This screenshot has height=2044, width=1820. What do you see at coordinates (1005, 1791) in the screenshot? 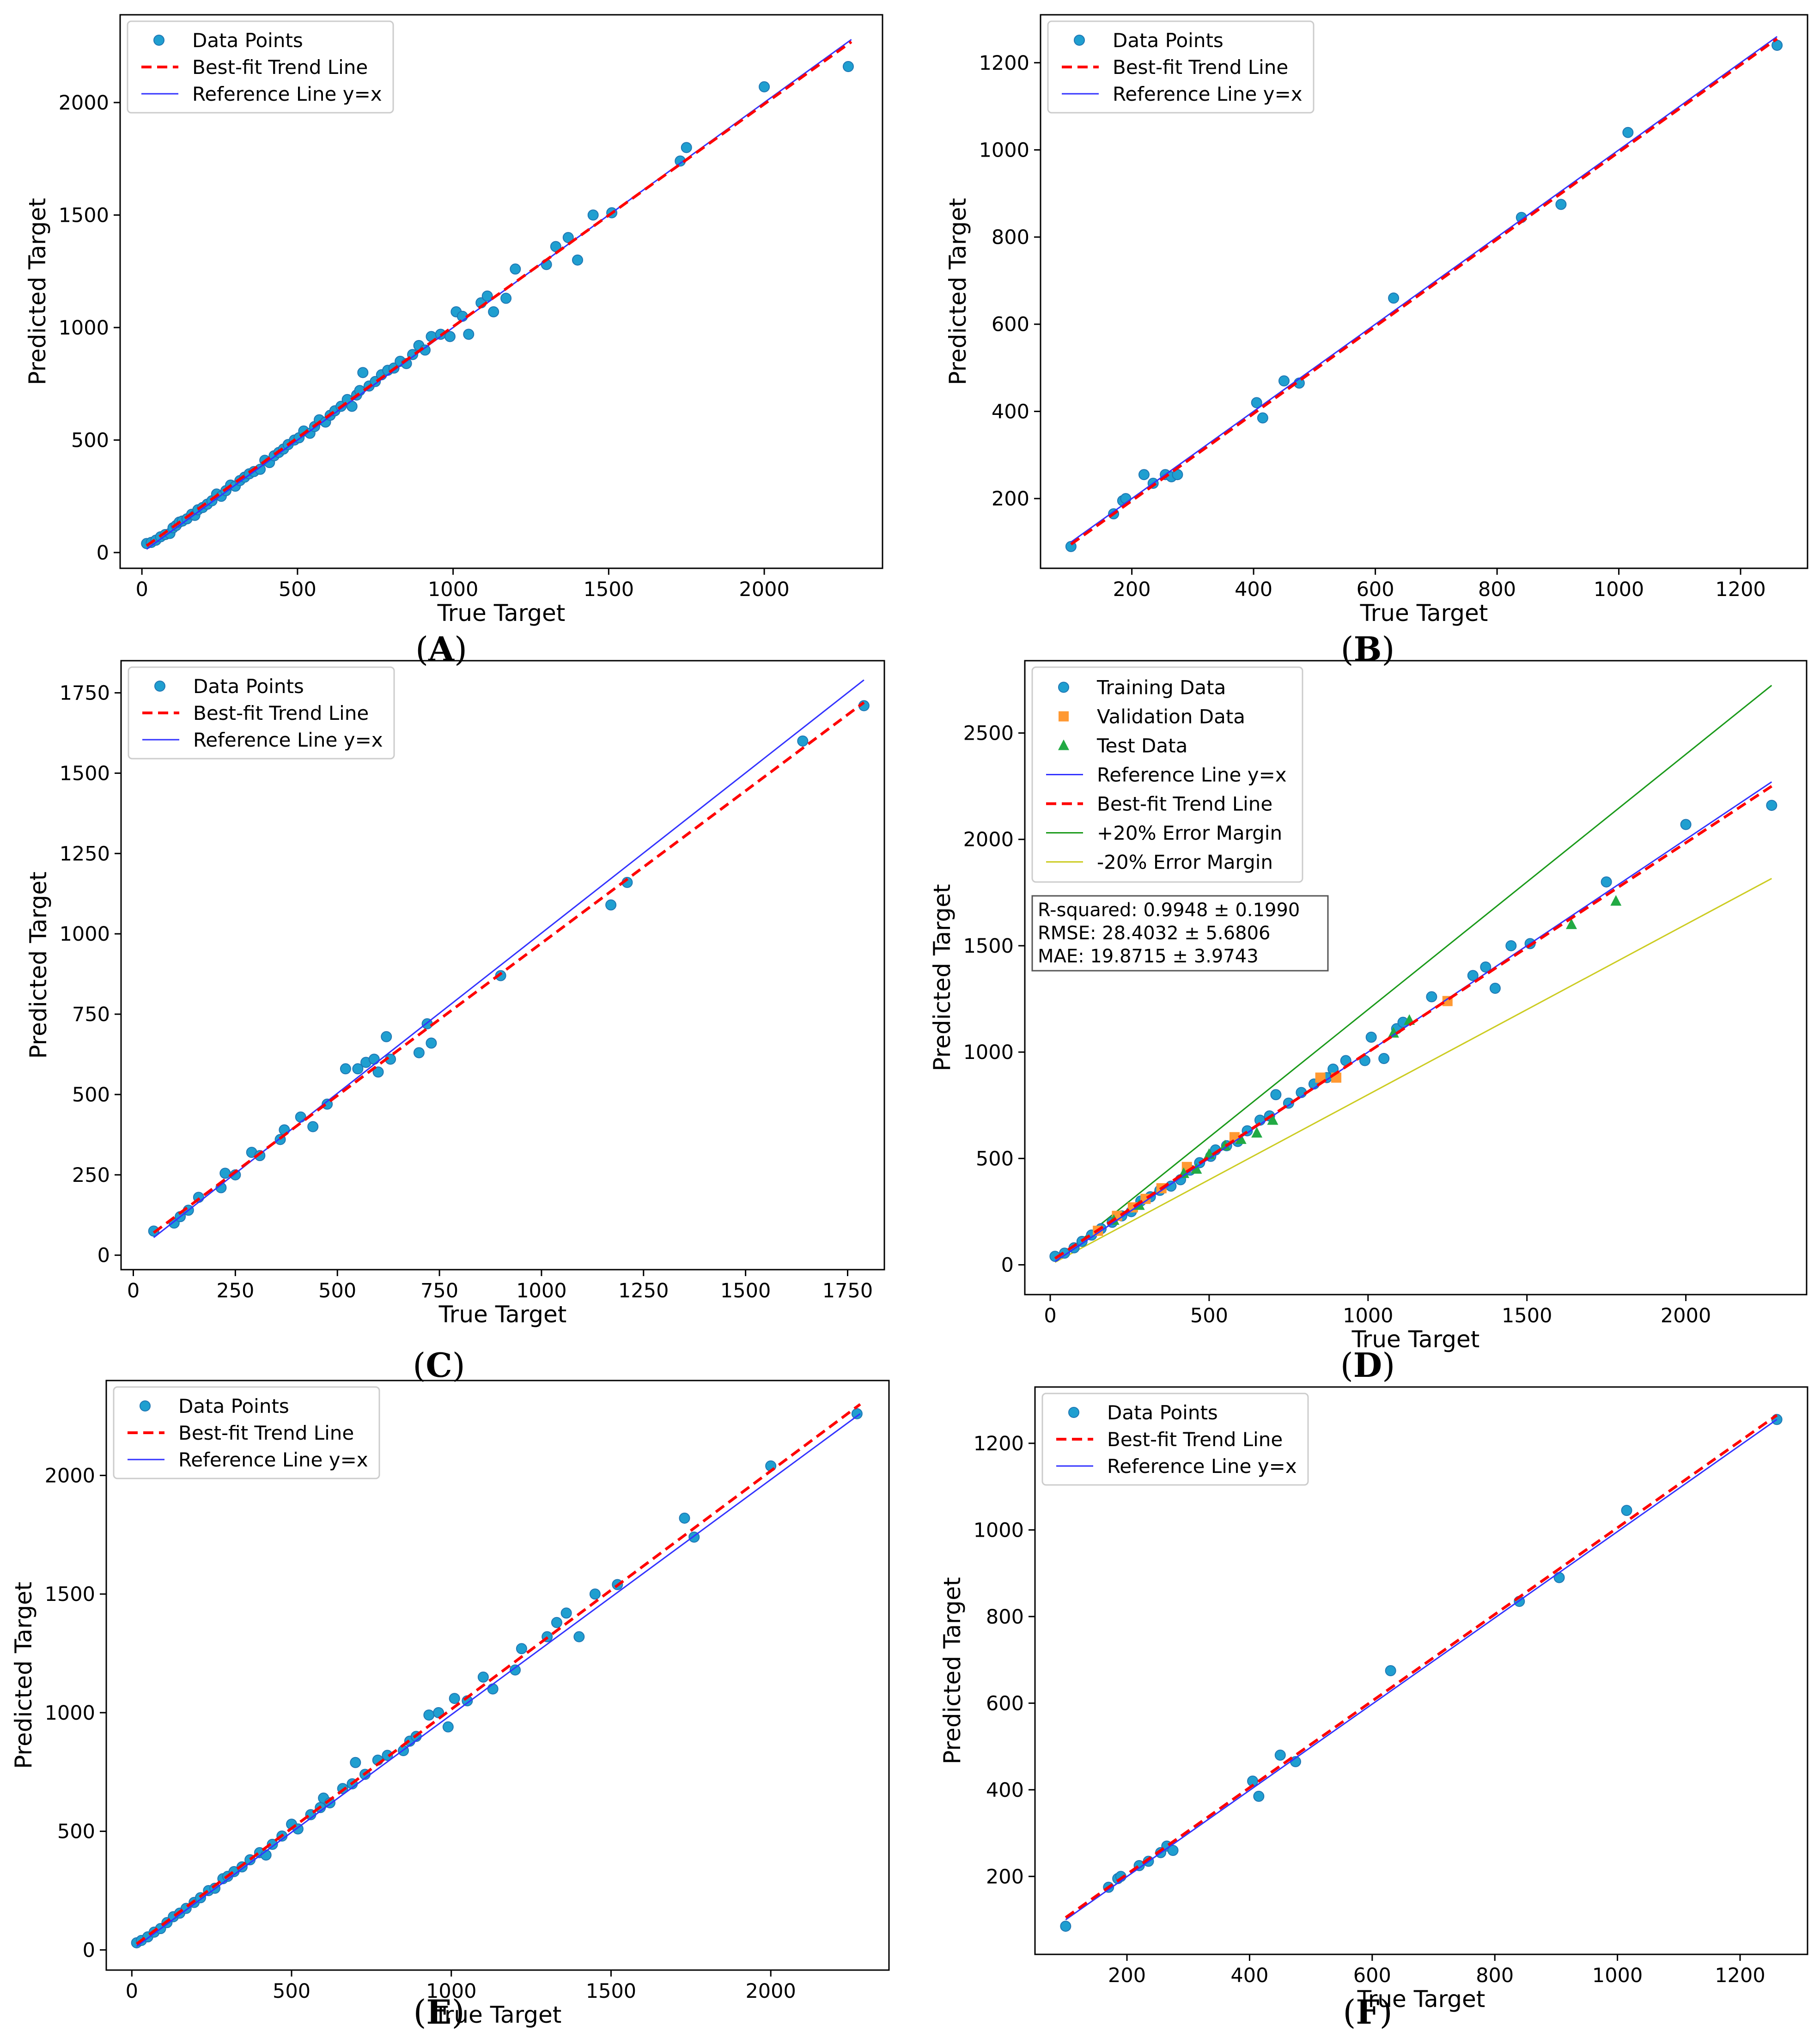
I see `y-tick-label: 400` at bounding box center [1005, 1791].